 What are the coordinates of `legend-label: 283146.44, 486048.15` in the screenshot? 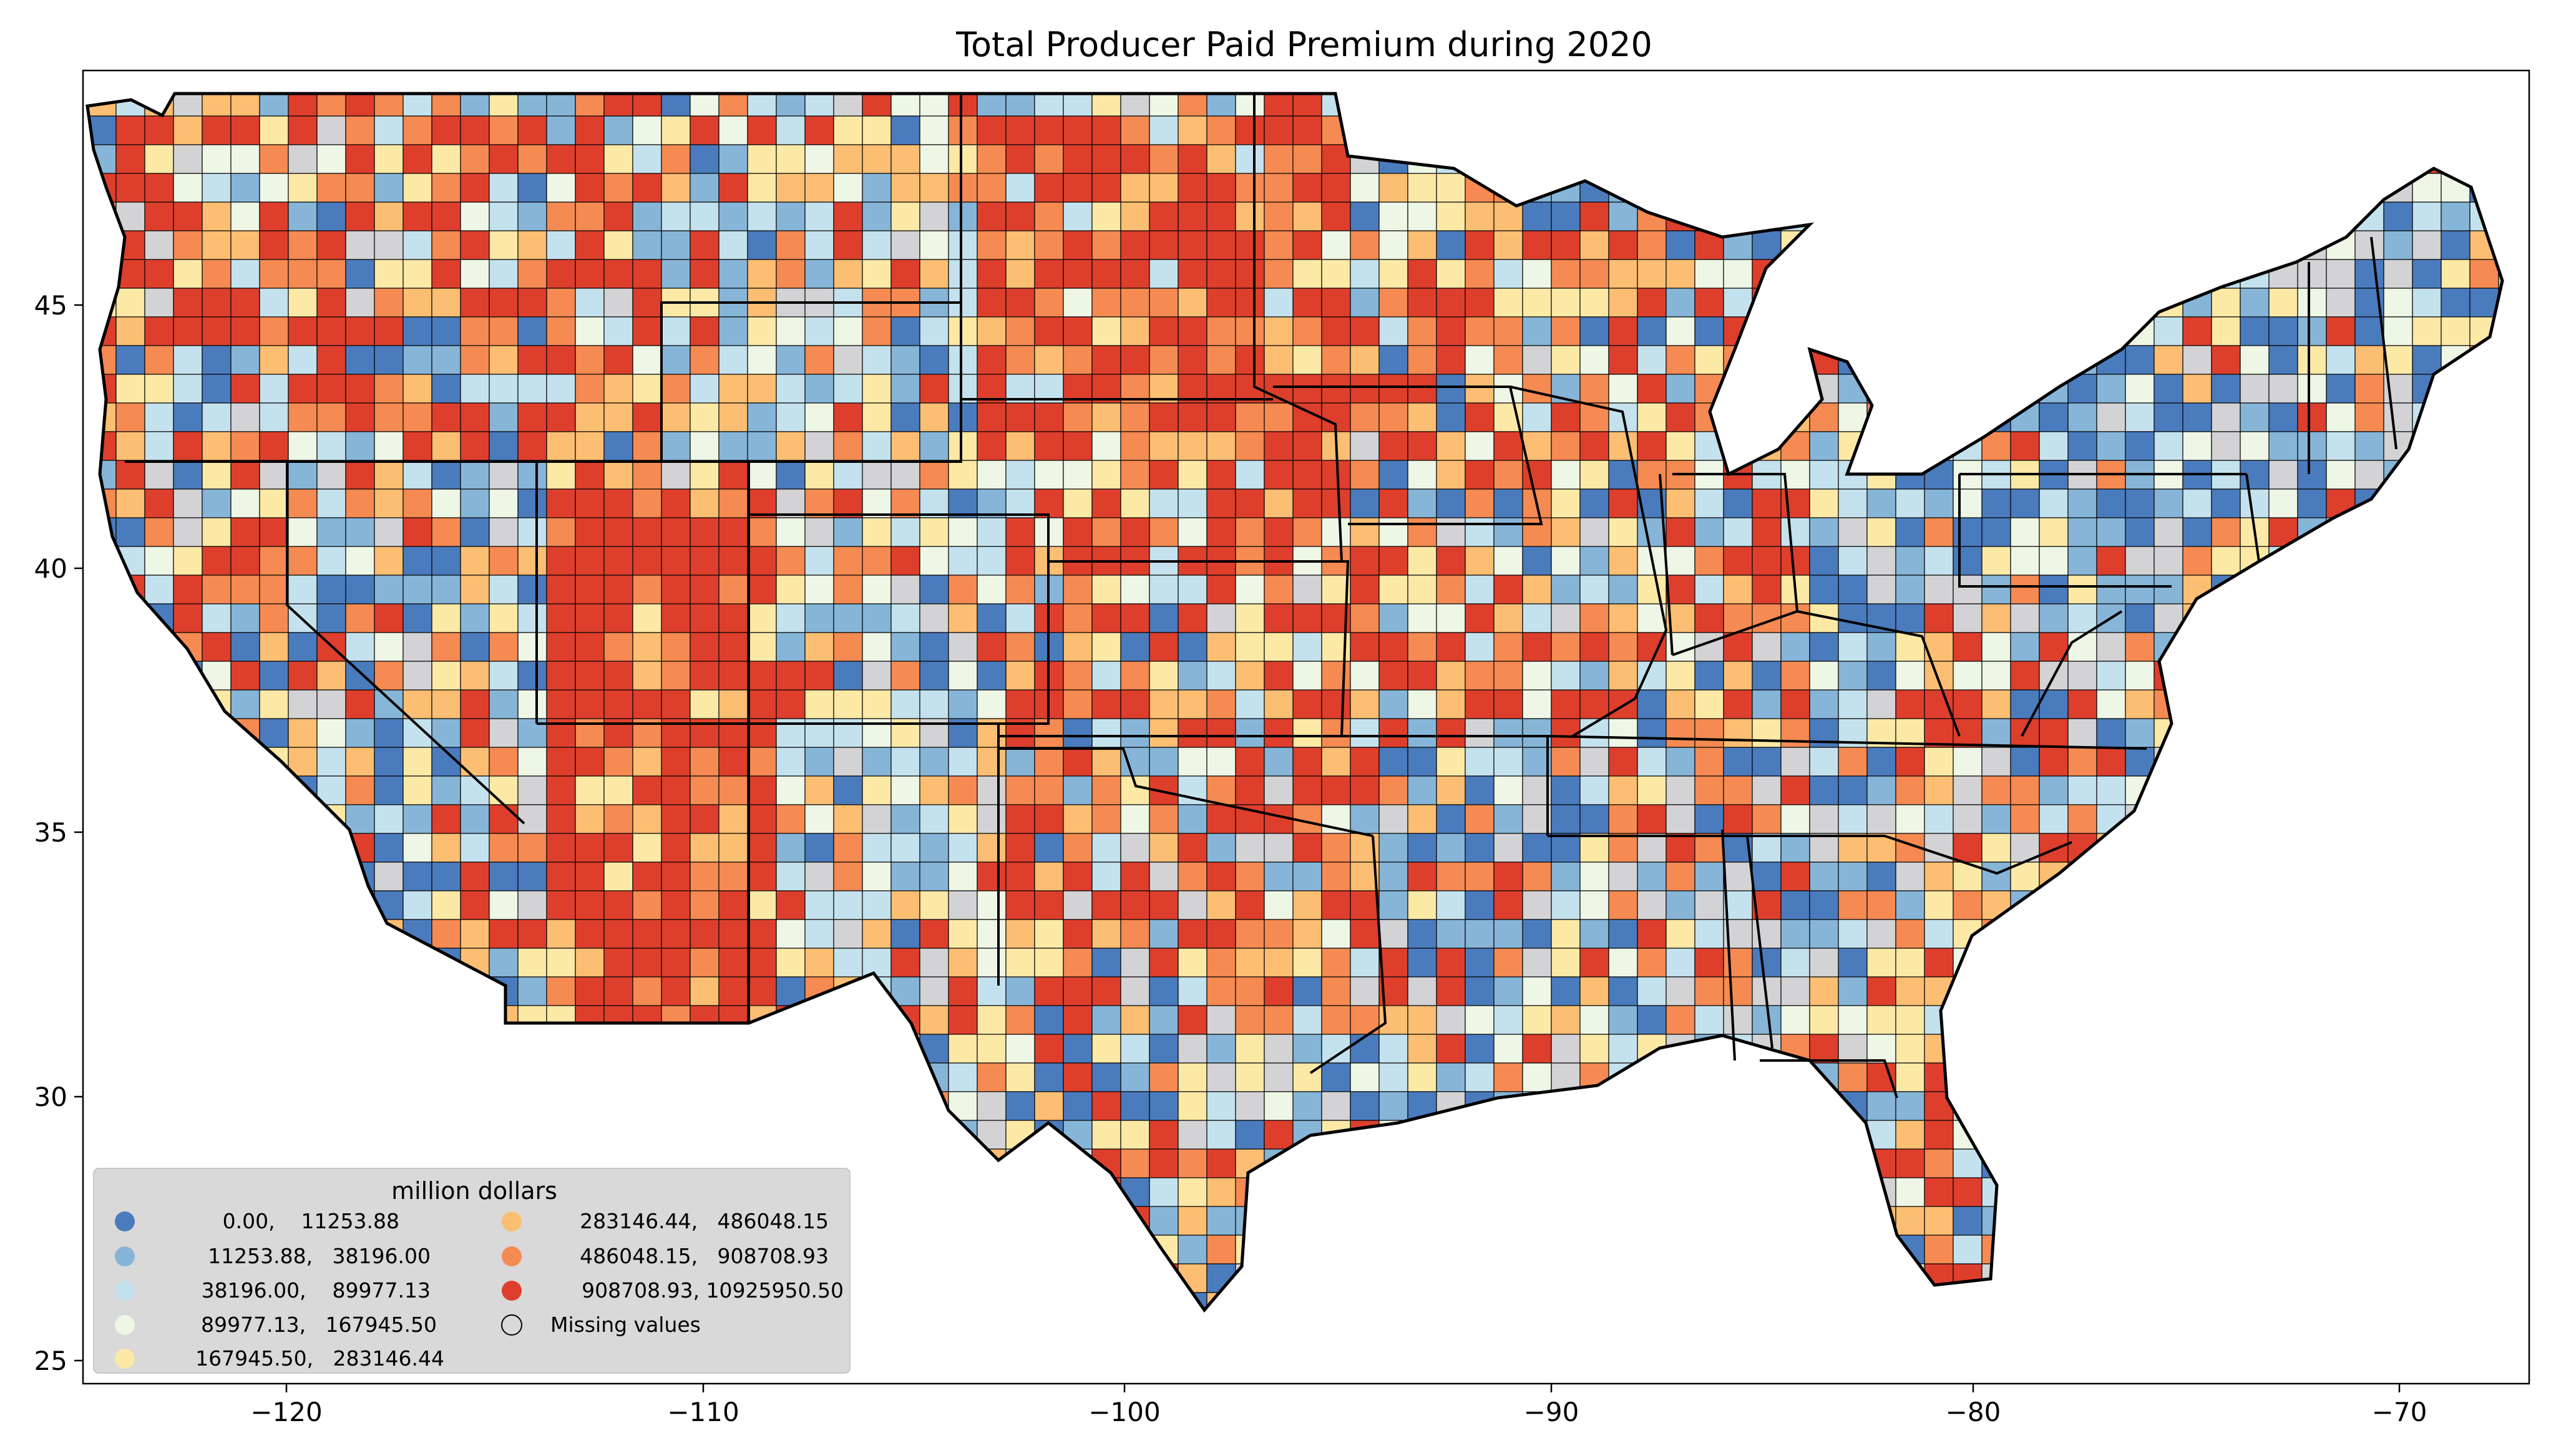 It's located at (704, 1221).